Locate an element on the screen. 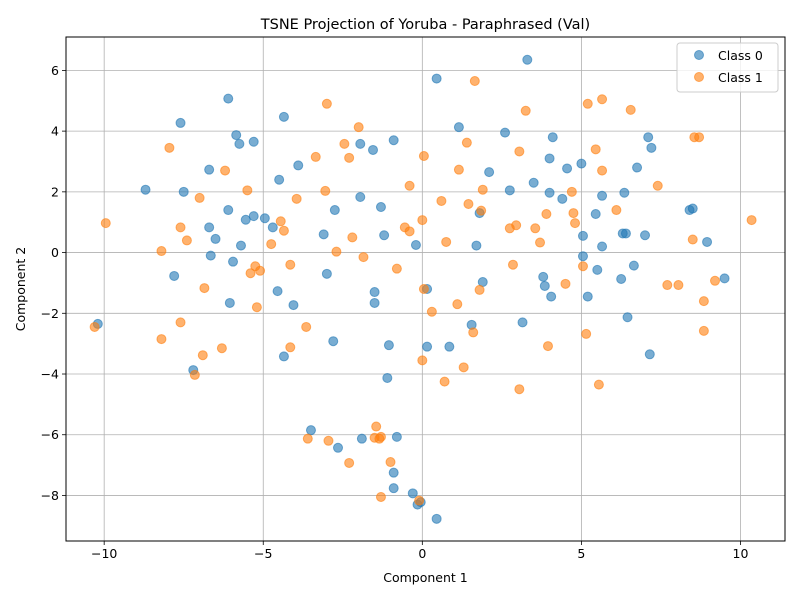 This screenshot has height=600, width=800. x-tick-label: 10 is located at coordinates (741, 553).